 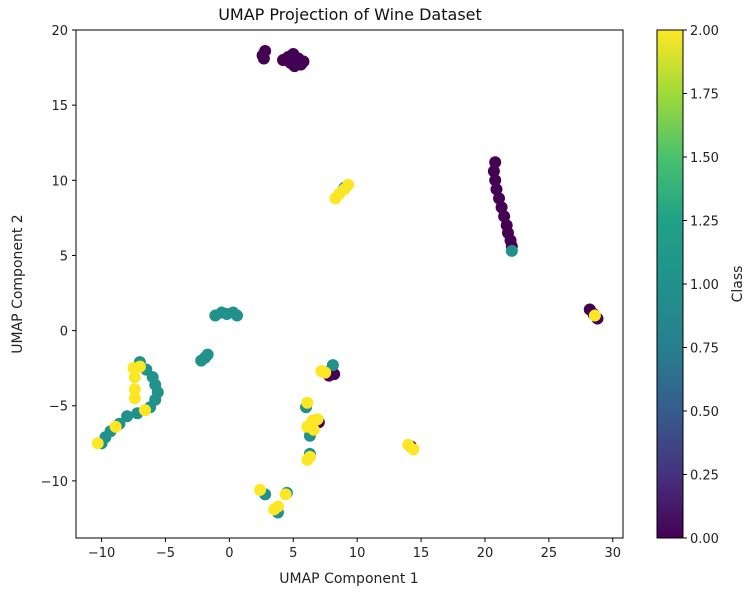 What do you see at coordinates (485, 553) in the screenshot?
I see `x-tick-label: 20` at bounding box center [485, 553].